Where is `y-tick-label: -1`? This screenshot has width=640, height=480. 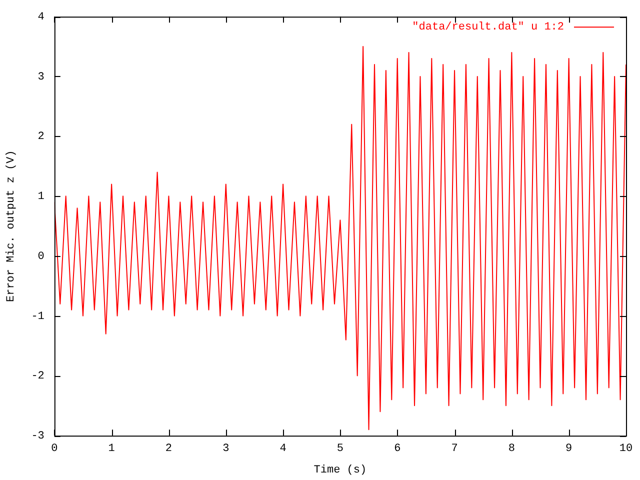 y-tick-label: -1 is located at coordinates (38, 316).